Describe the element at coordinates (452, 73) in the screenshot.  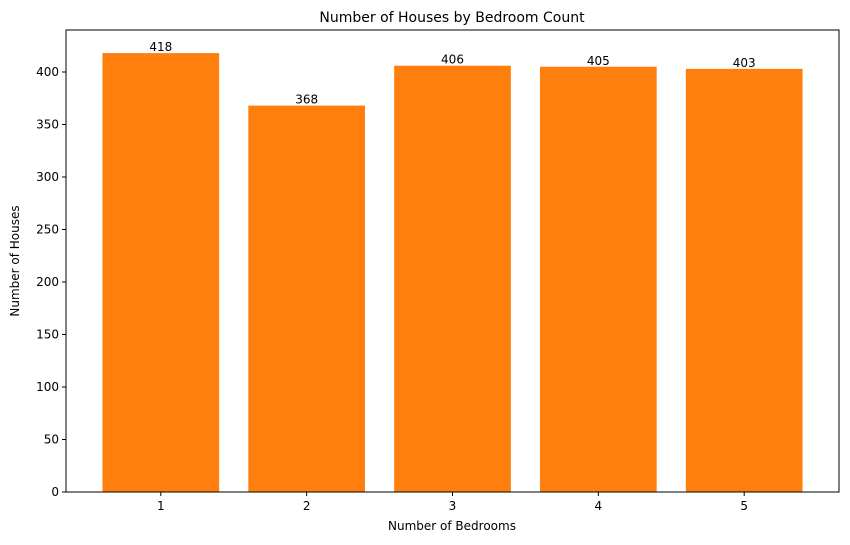
I see `data-labels-group: 418 368 406 405 403` at that location.